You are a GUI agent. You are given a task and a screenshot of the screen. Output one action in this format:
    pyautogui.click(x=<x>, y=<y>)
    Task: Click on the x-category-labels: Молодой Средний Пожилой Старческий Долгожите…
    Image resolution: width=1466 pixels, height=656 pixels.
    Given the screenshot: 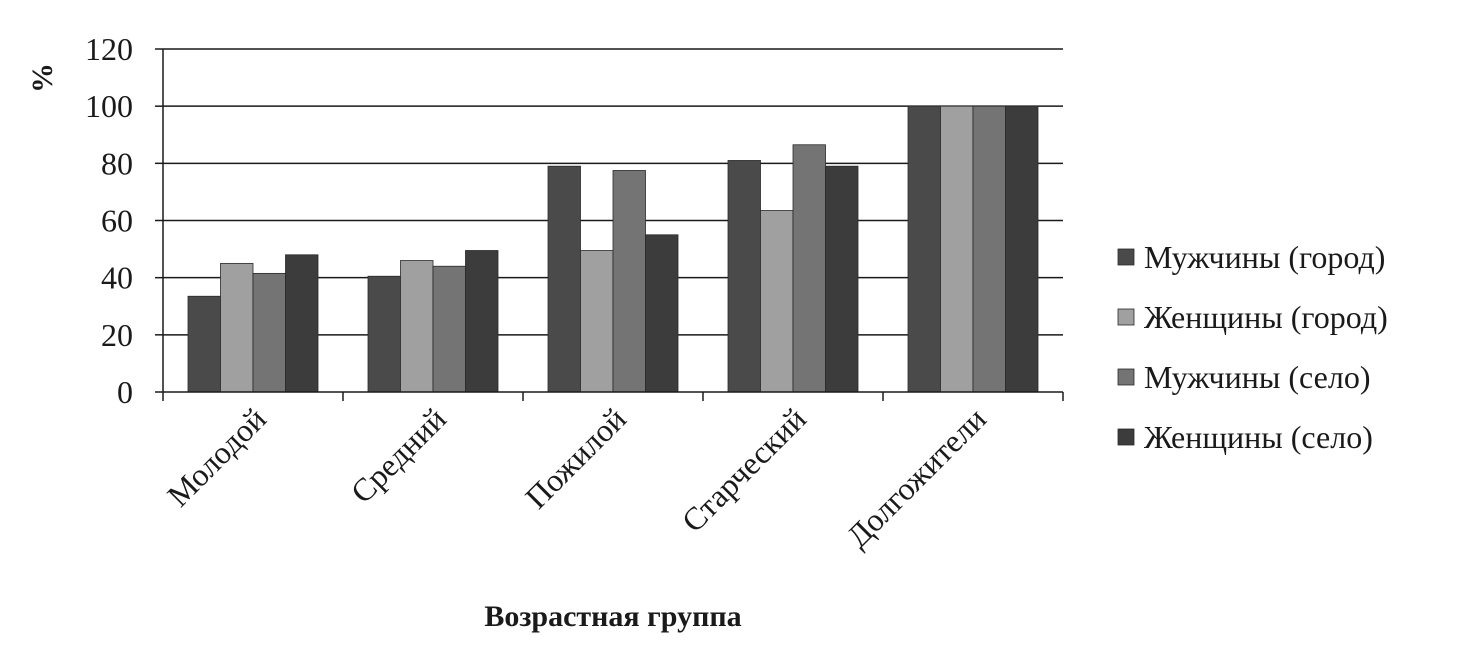 What is the action you would take?
    pyautogui.click(x=576, y=477)
    